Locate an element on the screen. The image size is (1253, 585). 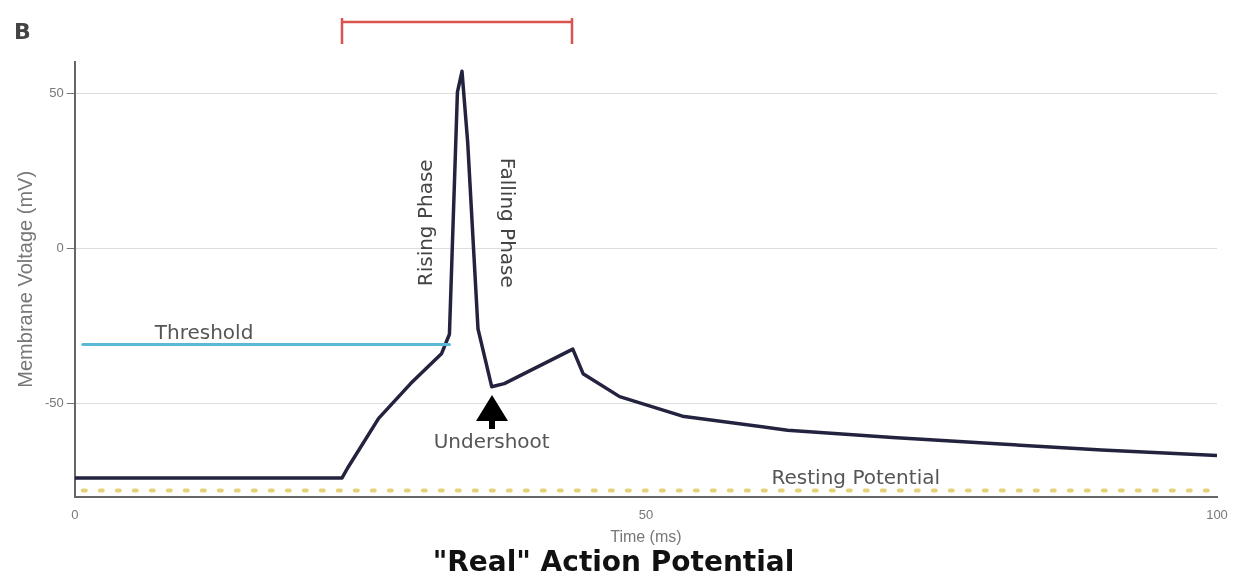
x-tick-label: 50 is located at coordinates (646, 514).